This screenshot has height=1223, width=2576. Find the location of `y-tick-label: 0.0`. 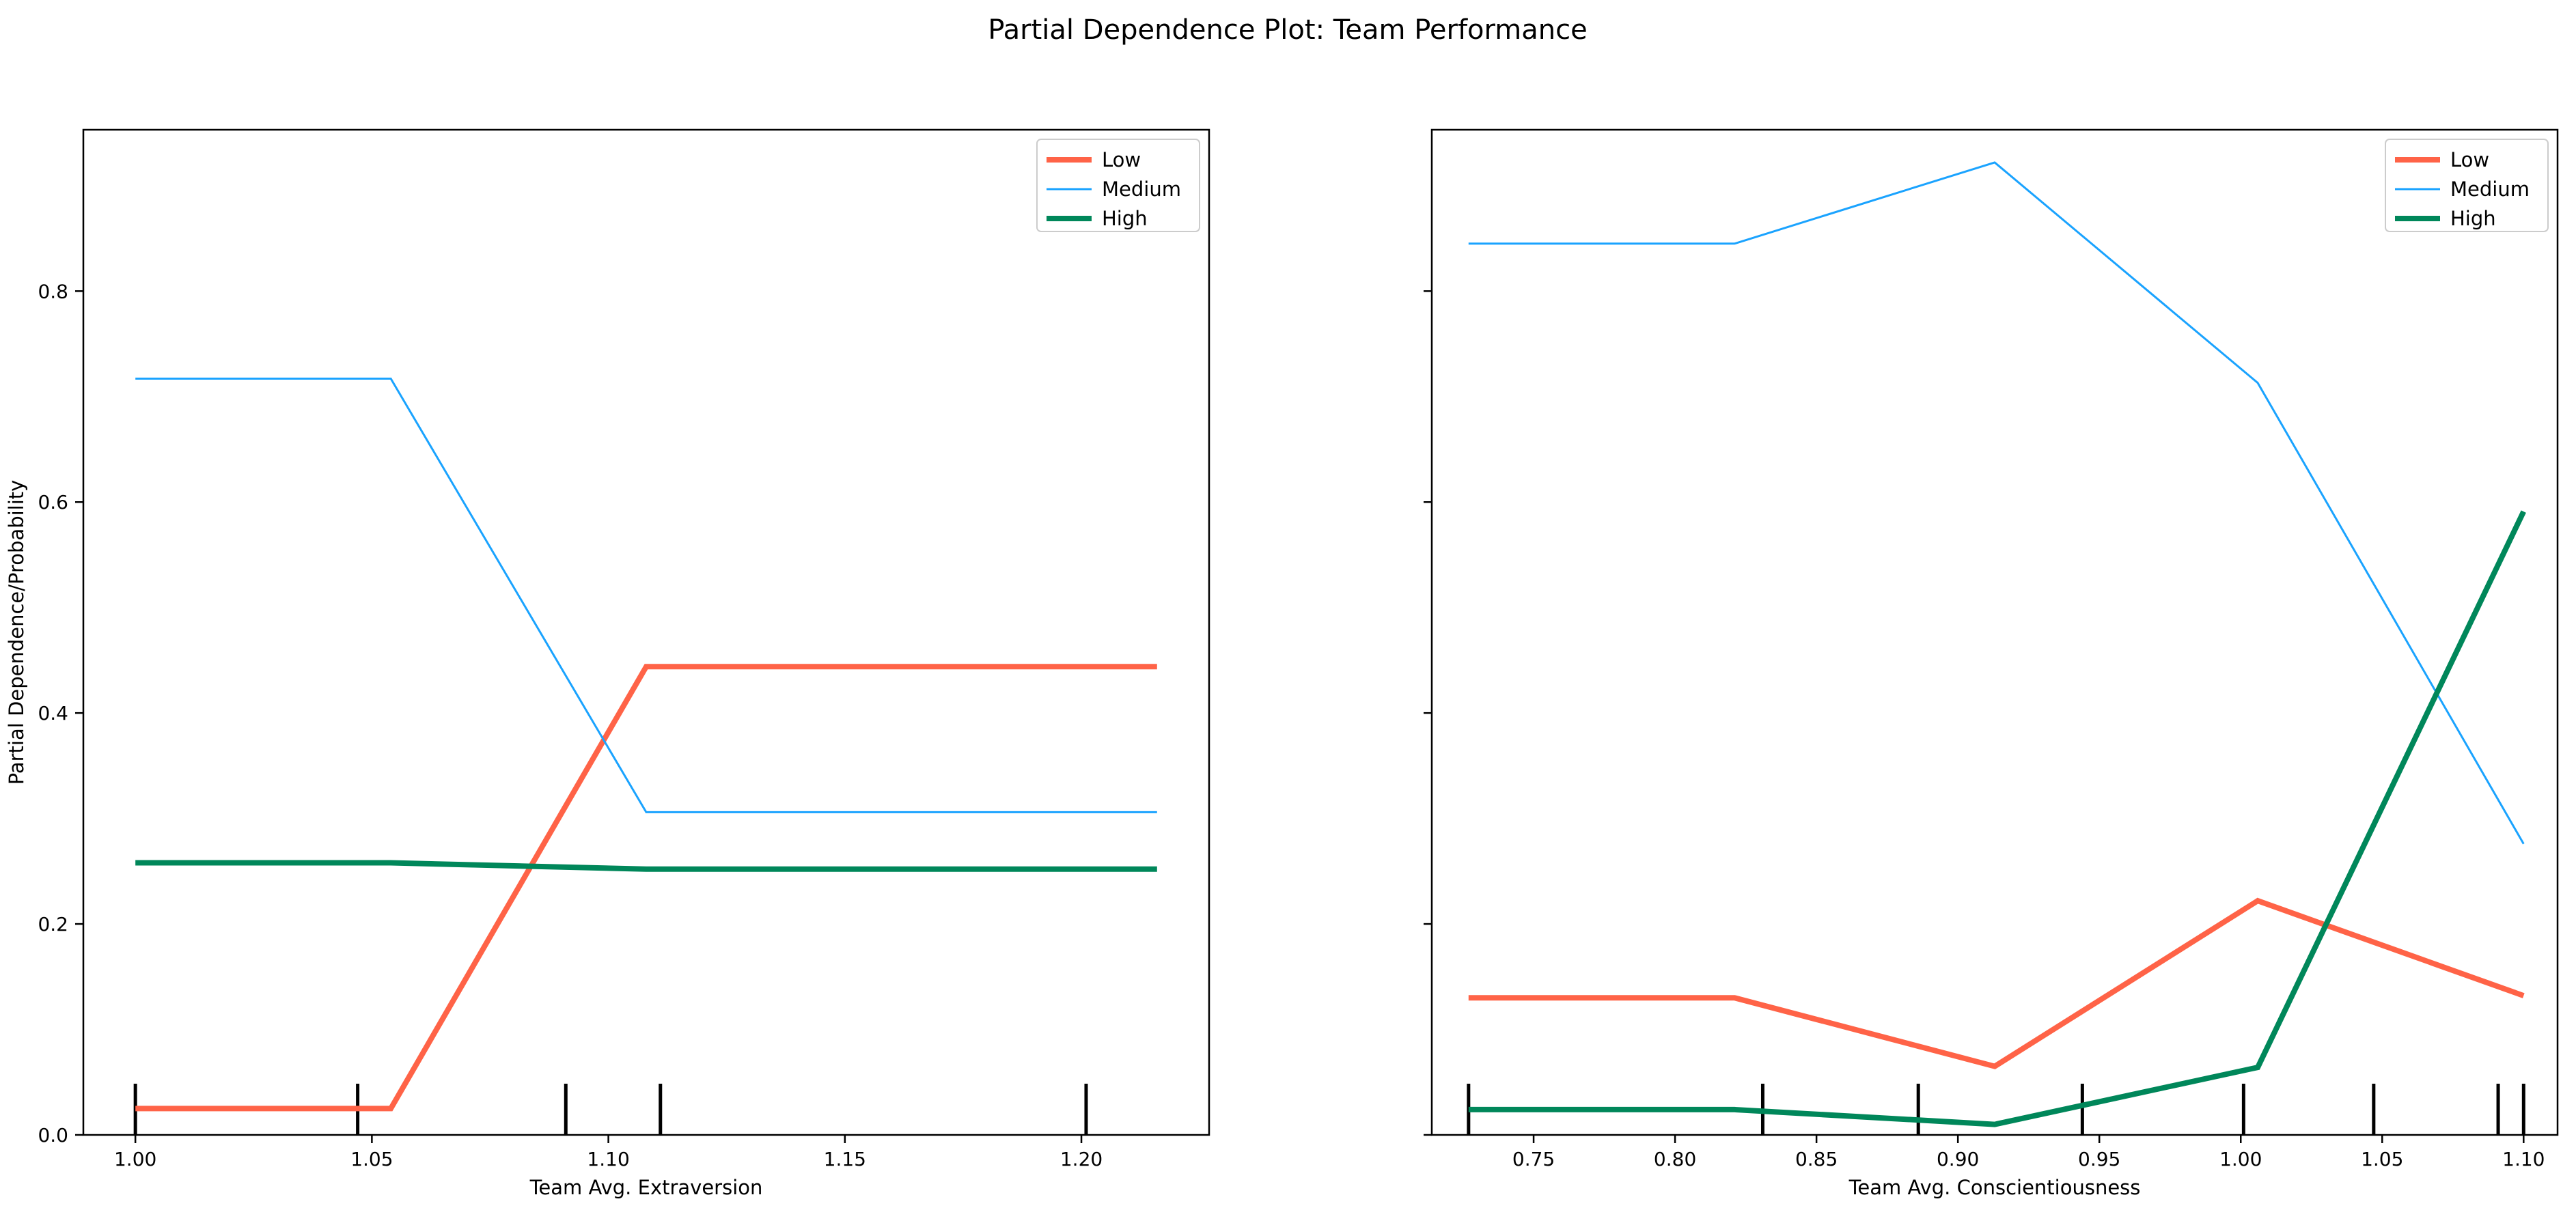

y-tick-label: 0.0 is located at coordinates (53, 1135).